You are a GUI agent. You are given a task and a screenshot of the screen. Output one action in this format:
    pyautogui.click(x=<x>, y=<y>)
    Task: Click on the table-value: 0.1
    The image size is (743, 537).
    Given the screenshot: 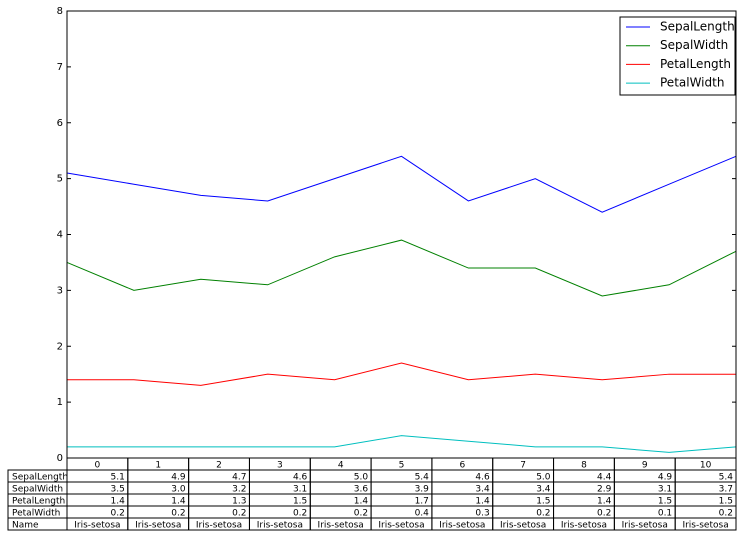 What is the action you would take?
    pyautogui.click(x=665, y=514)
    